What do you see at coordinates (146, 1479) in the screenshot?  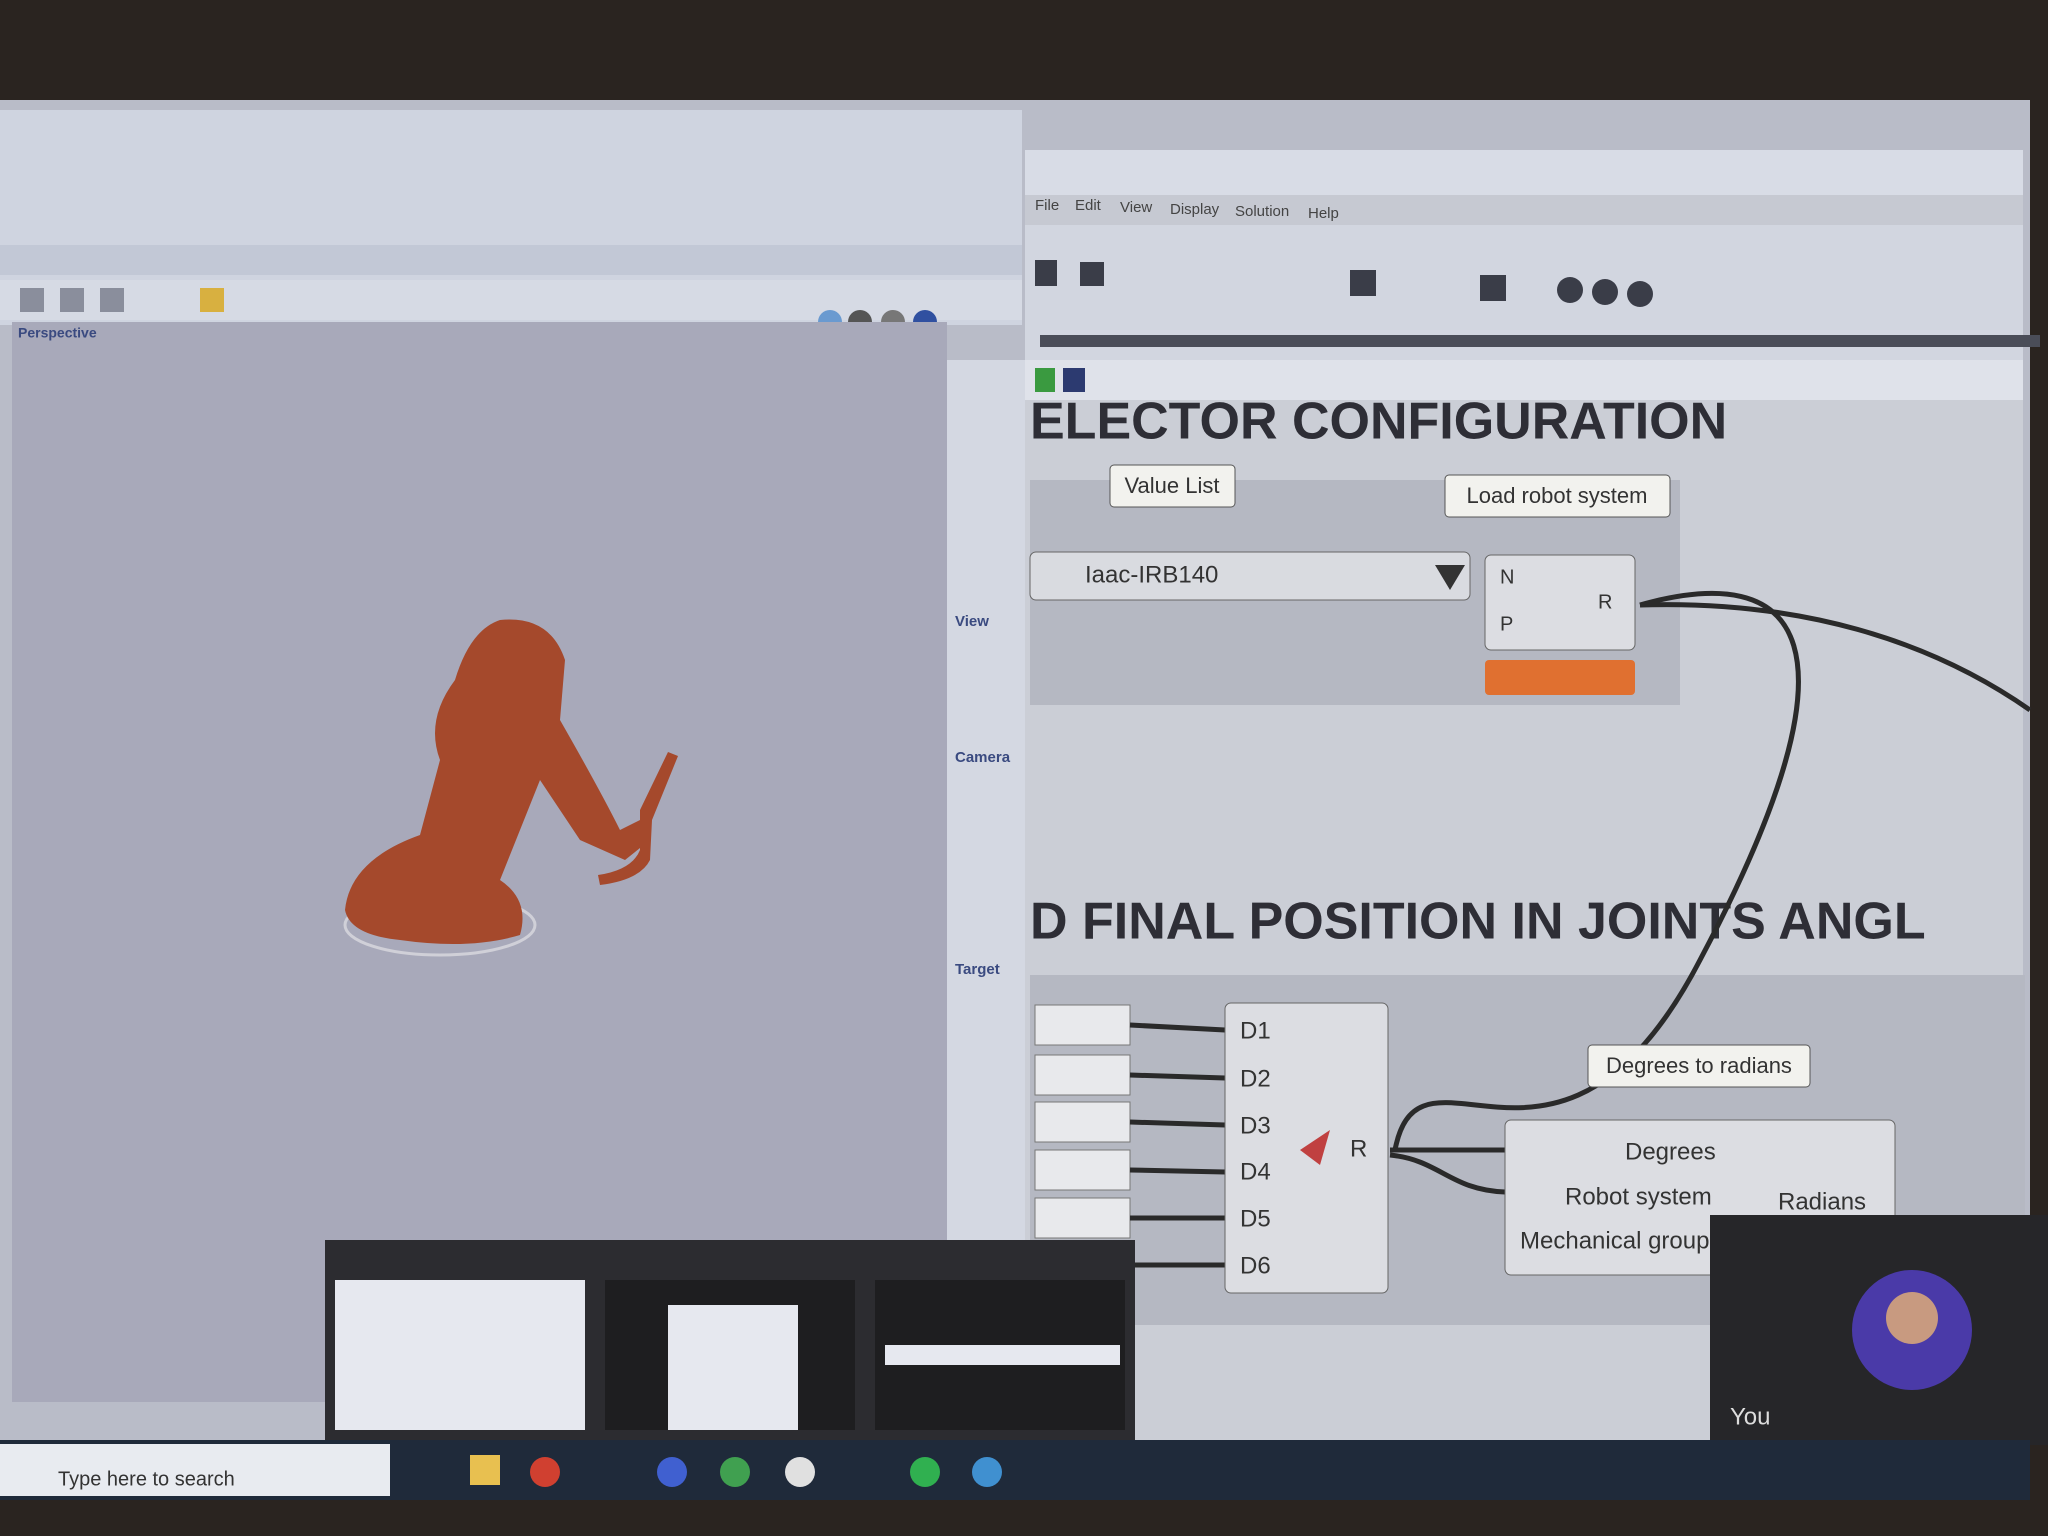 I see `search-placeholder: Type here to search` at bounding box center [146, 1479].